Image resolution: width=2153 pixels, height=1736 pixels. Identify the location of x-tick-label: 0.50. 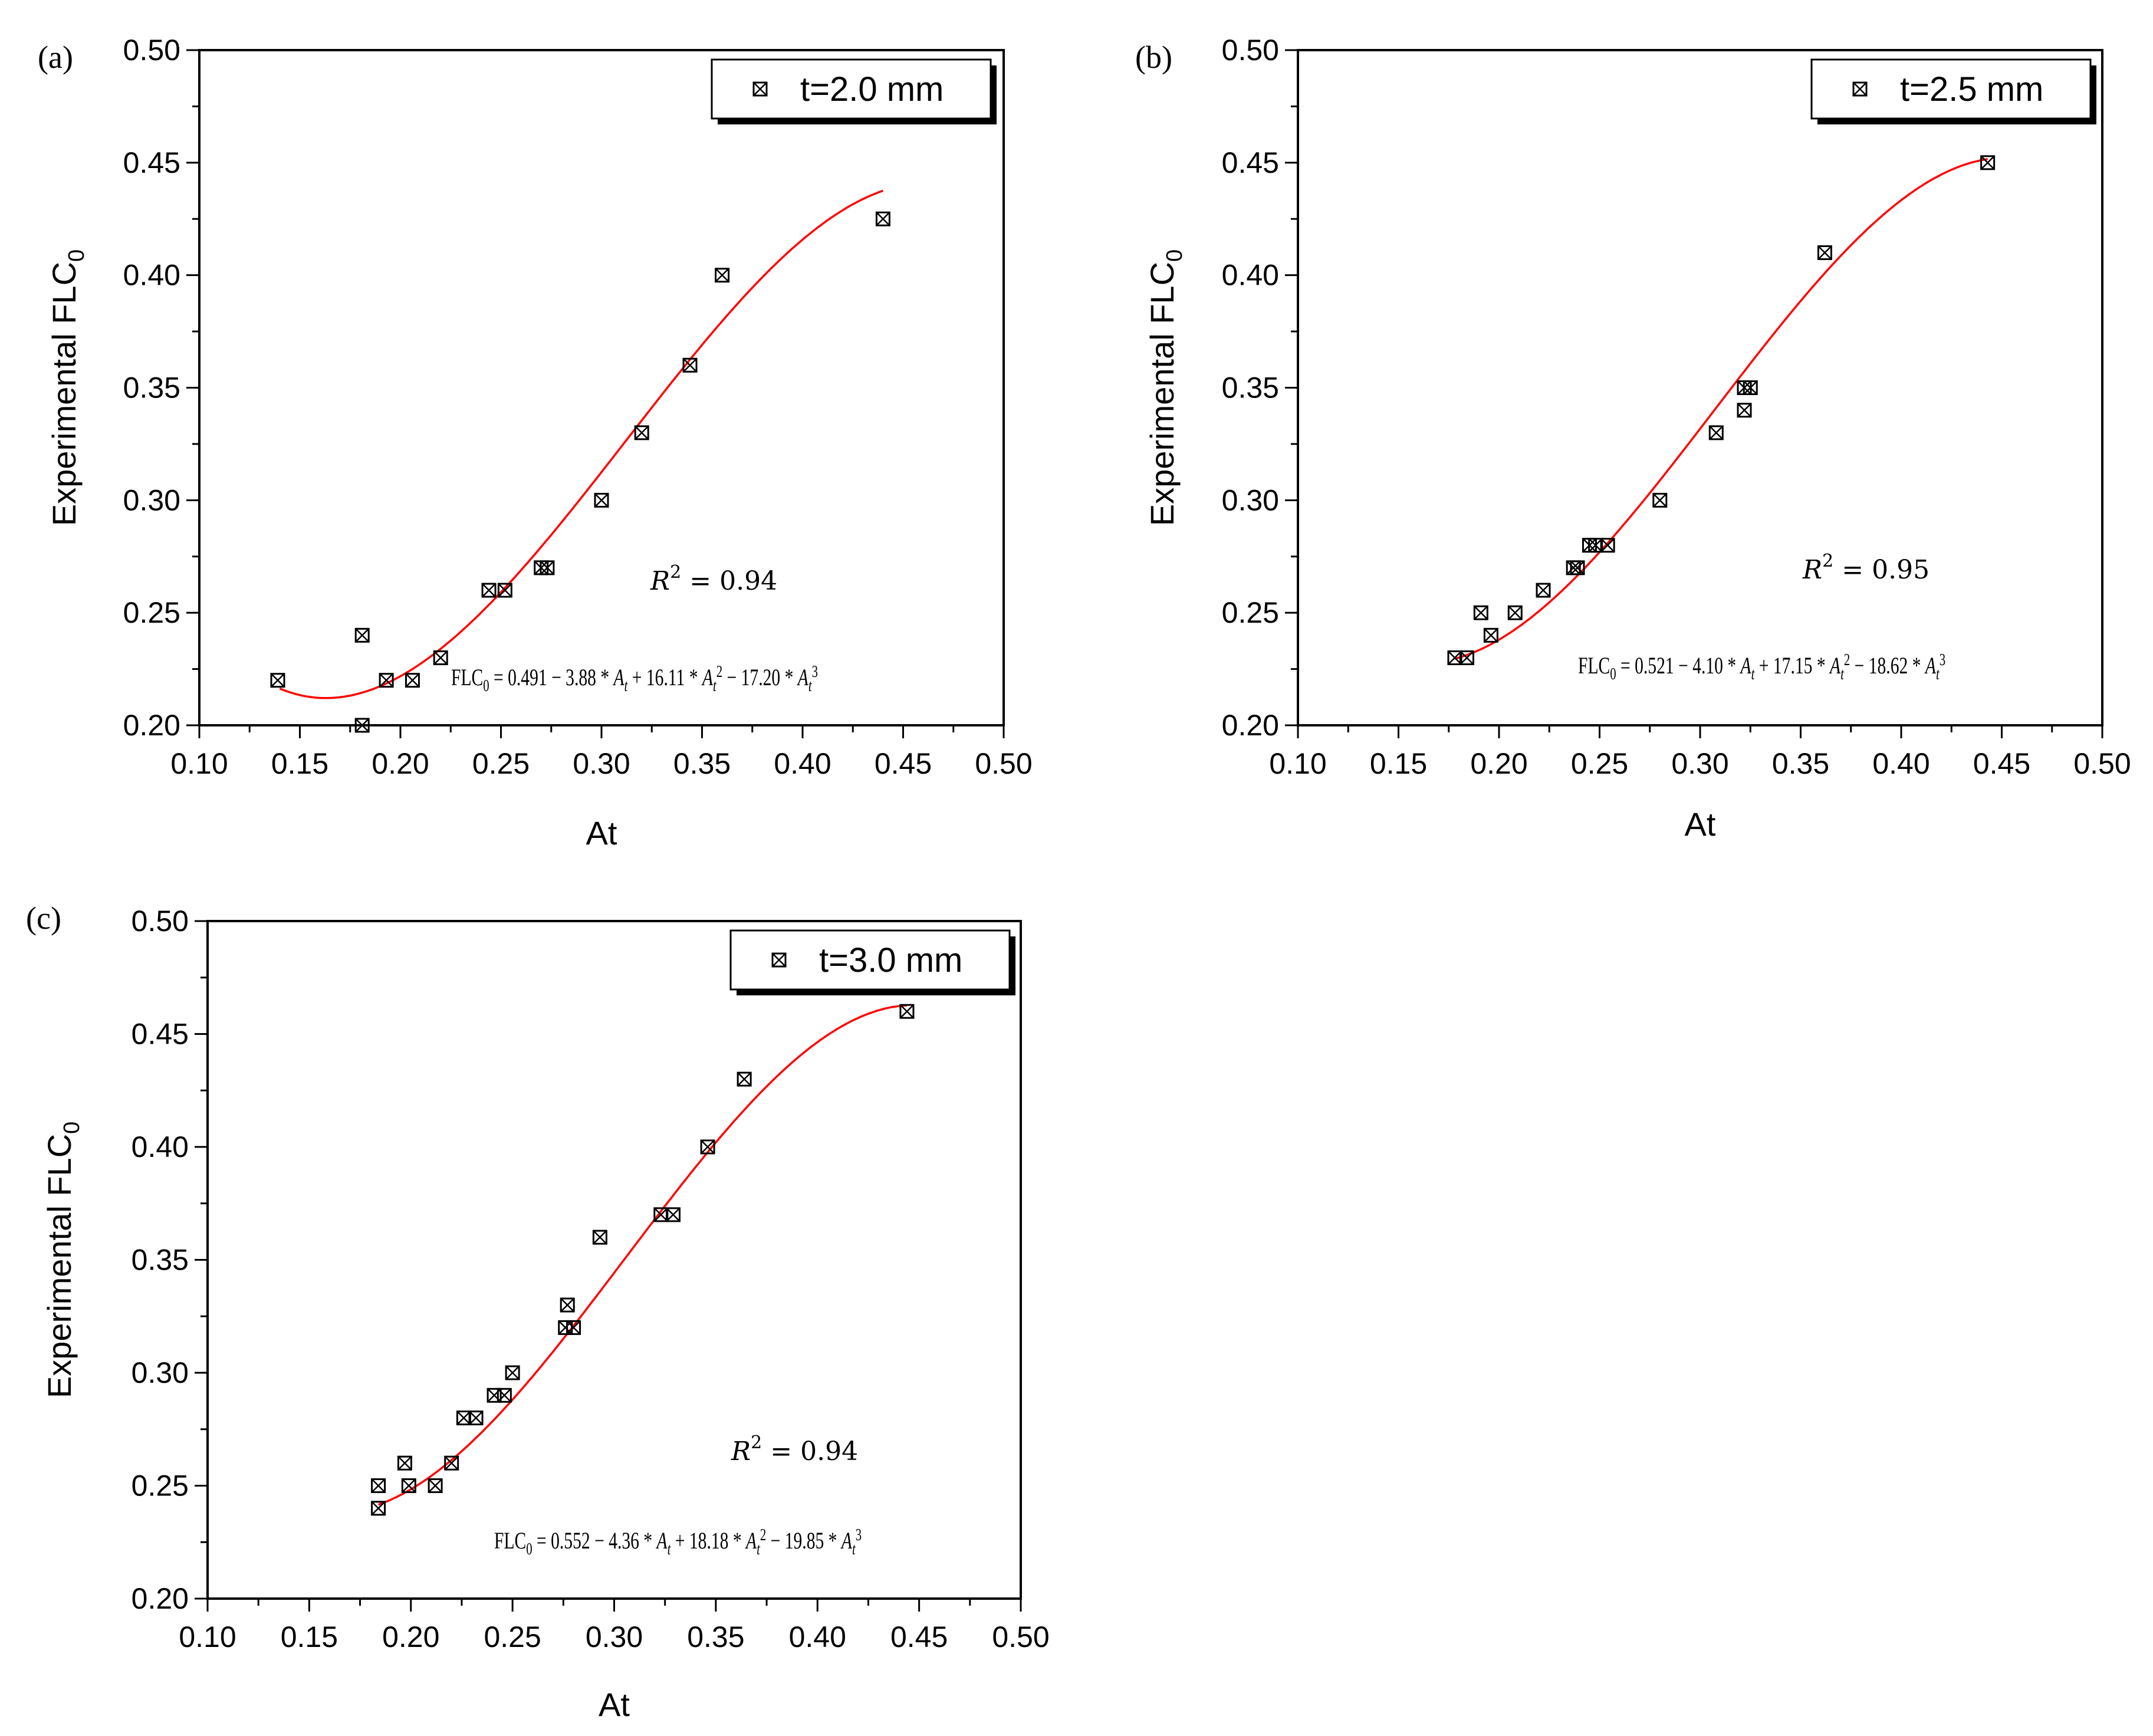
(1003, 763).